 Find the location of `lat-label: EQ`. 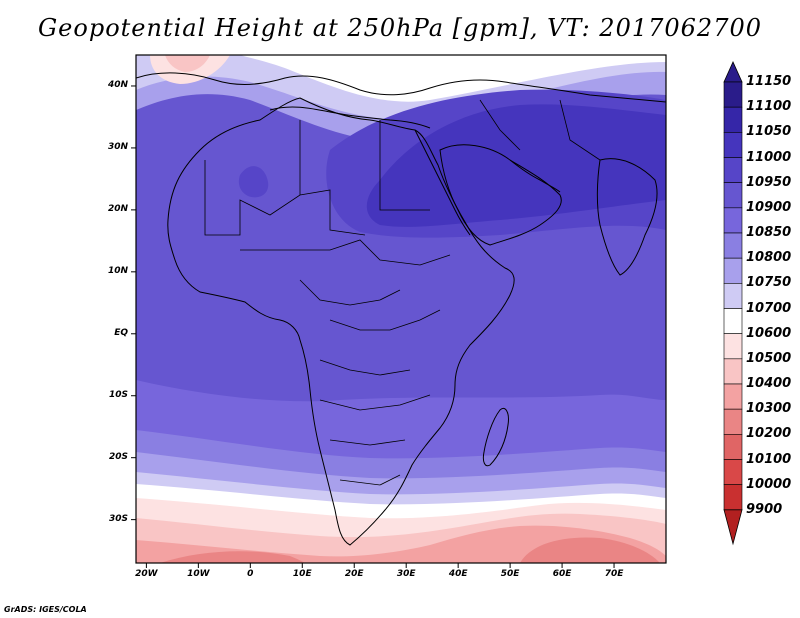

lat-label: EQ is located at coordinates (121, 332).